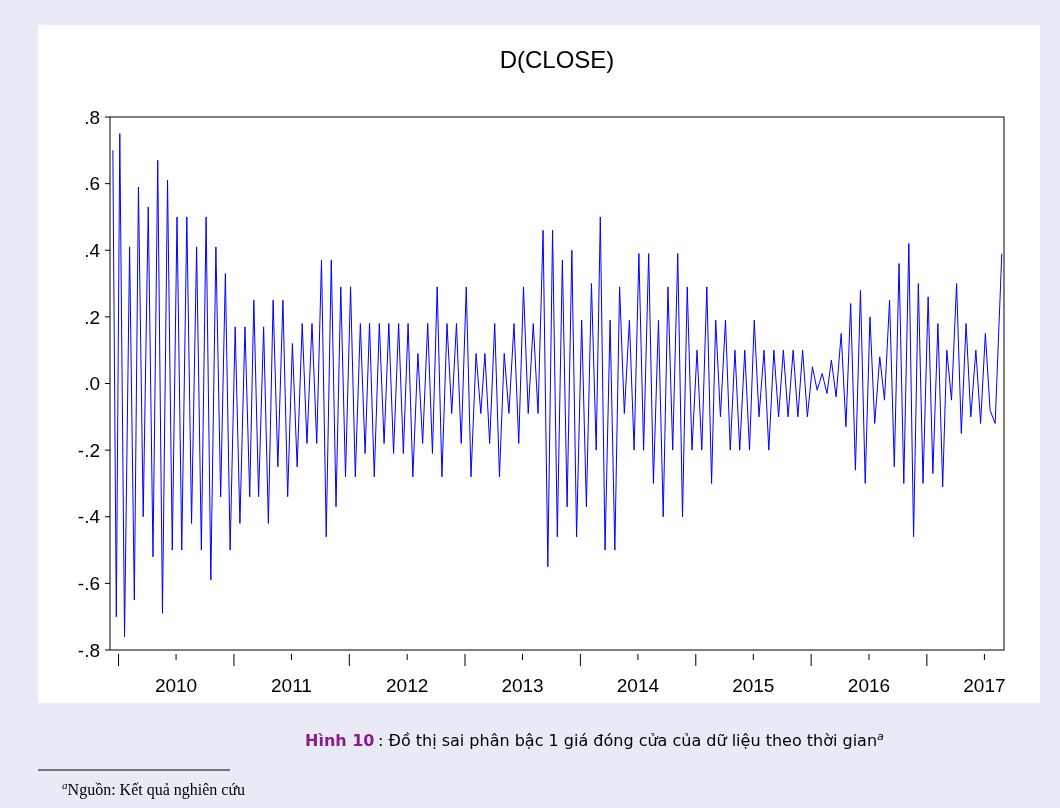  Describe the element at coordinates (88, 650) in the screenshot. I see `y-tick-label: -.8` at that location.